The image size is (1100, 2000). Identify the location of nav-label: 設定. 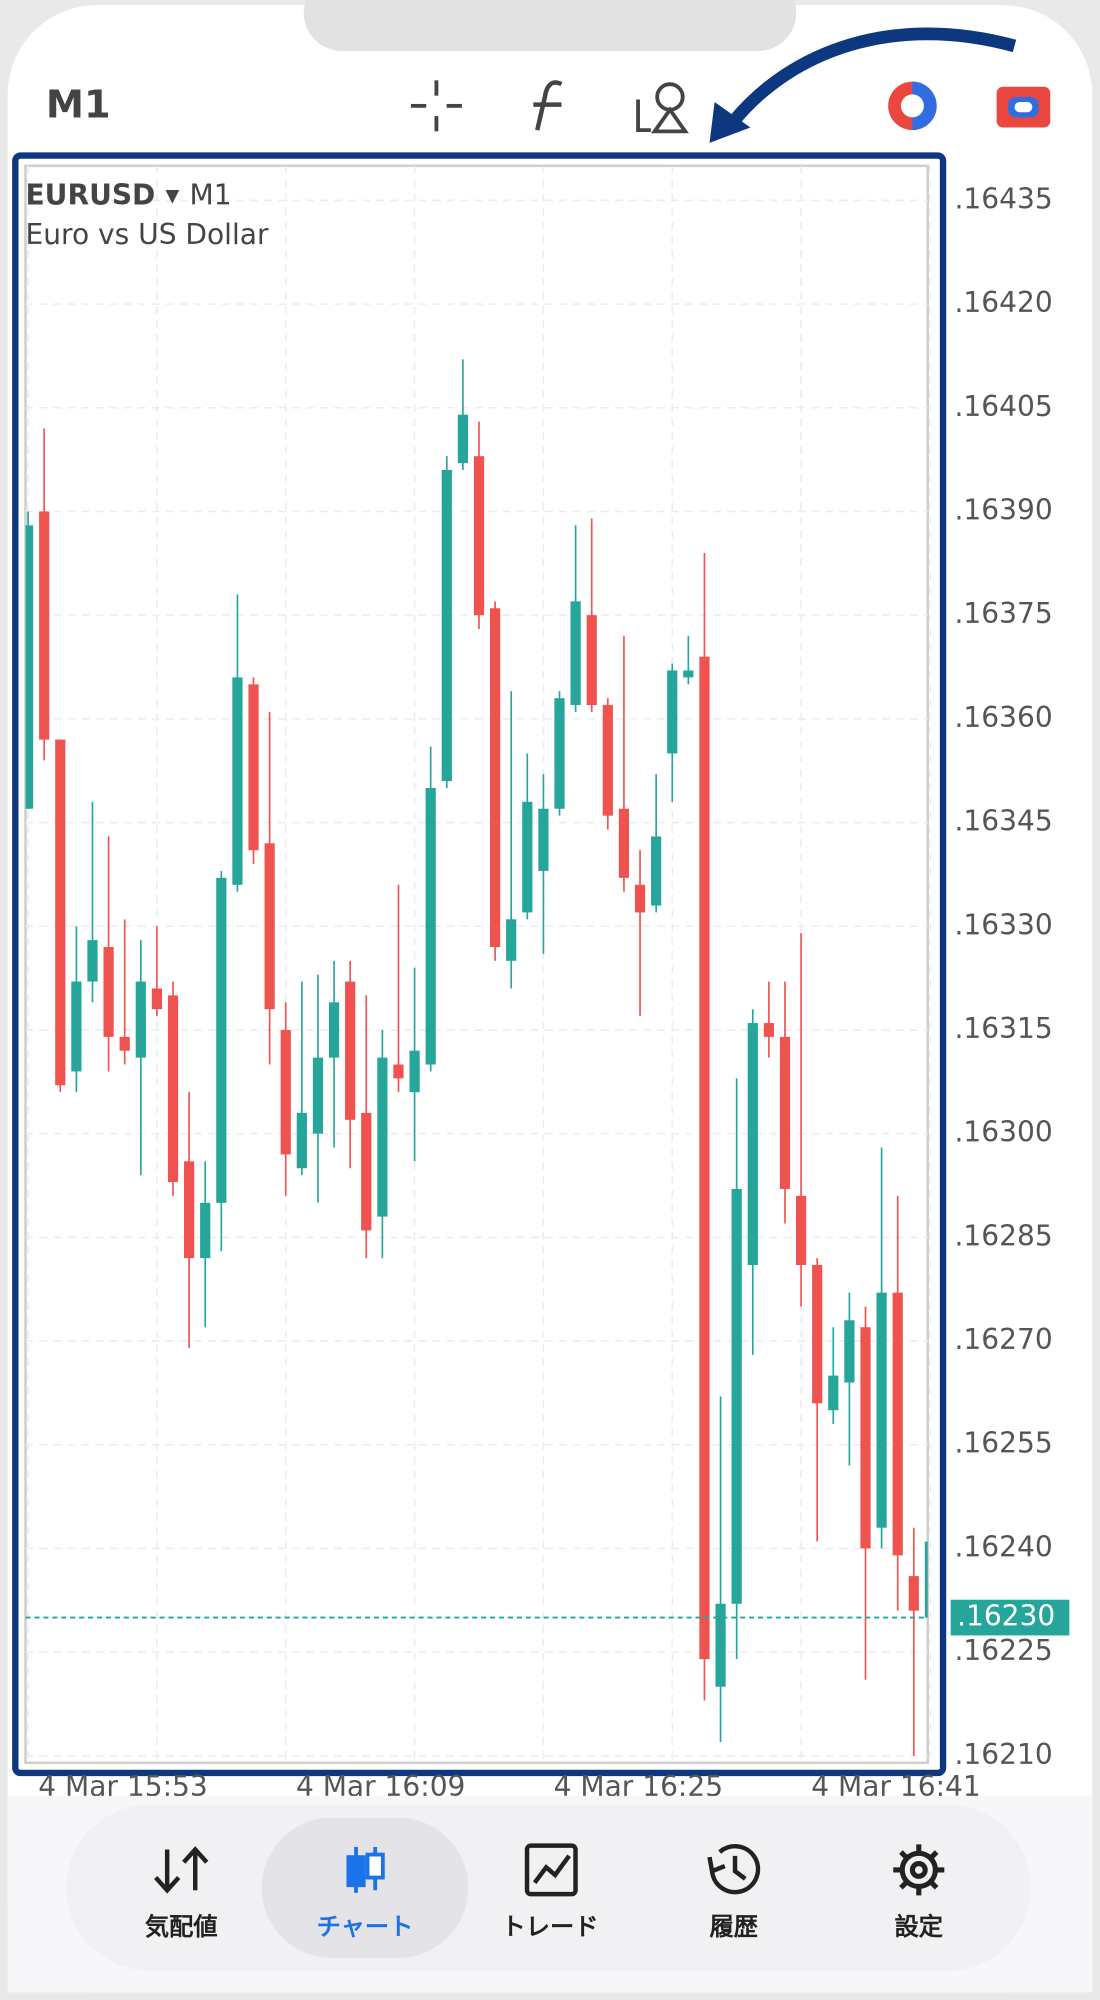
(919, 1926).